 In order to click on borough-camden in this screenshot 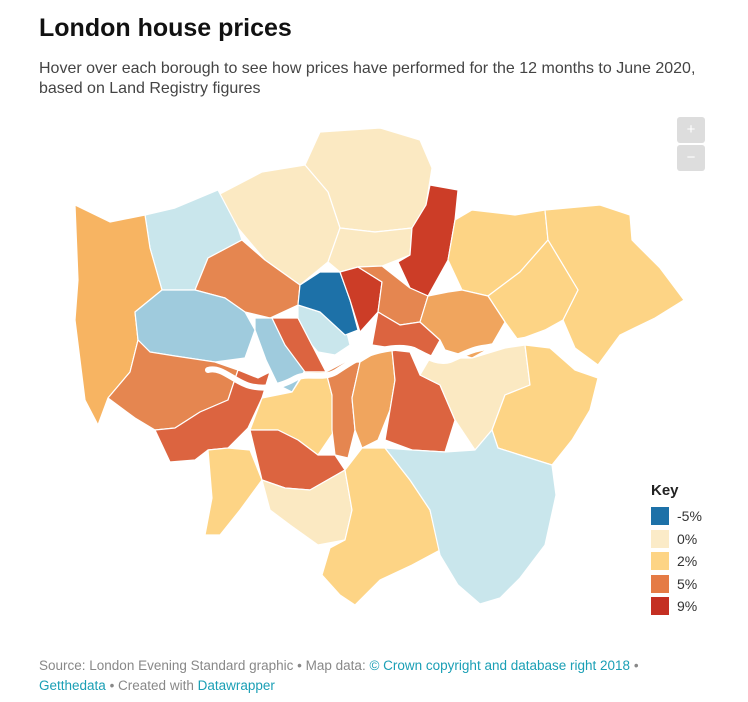, I will do `click(328, 303)`.